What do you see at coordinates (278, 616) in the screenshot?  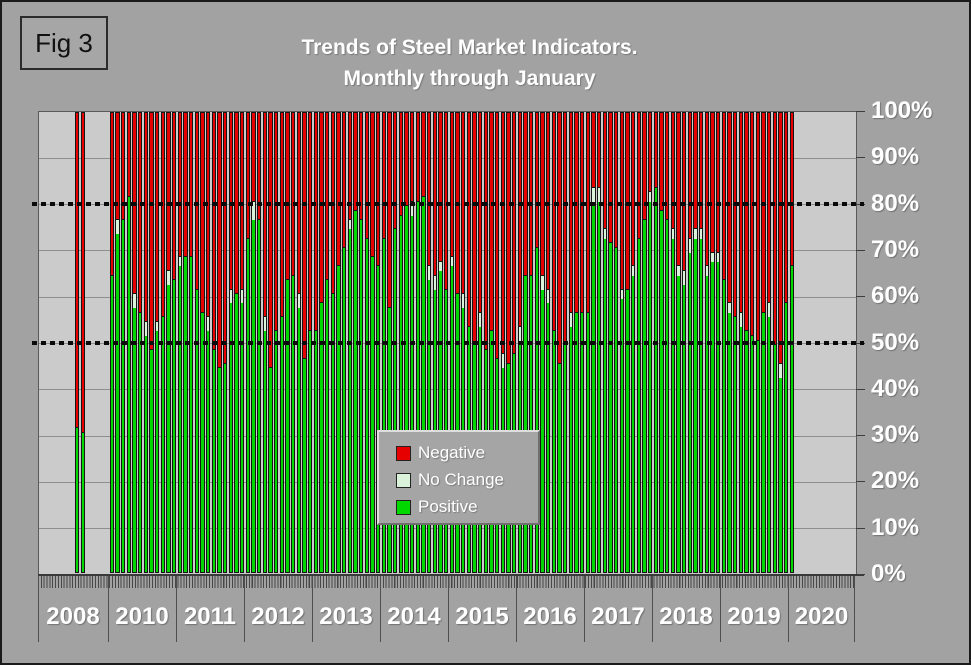 I see `x-label-2012: 2012` at bounding box center [278, 616].